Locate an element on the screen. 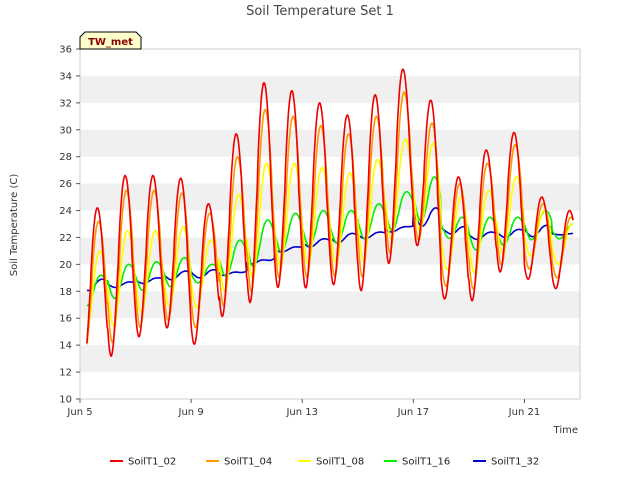  y-axis-label: Soil Temperature (C) is located at coordinates (14, 225).